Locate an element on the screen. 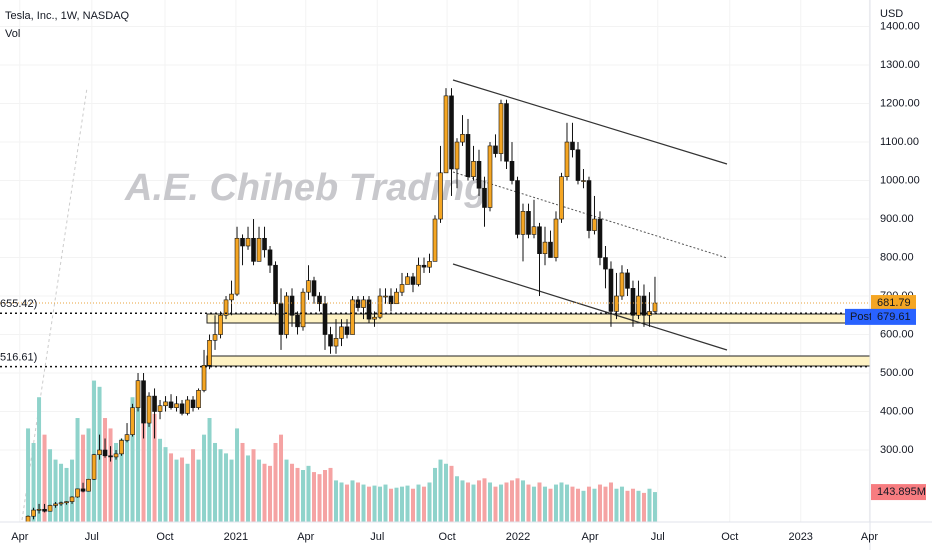 The width and height of the screenshot is (932, 550). x-tick-label: Oct is located at coordinates (729, 537).